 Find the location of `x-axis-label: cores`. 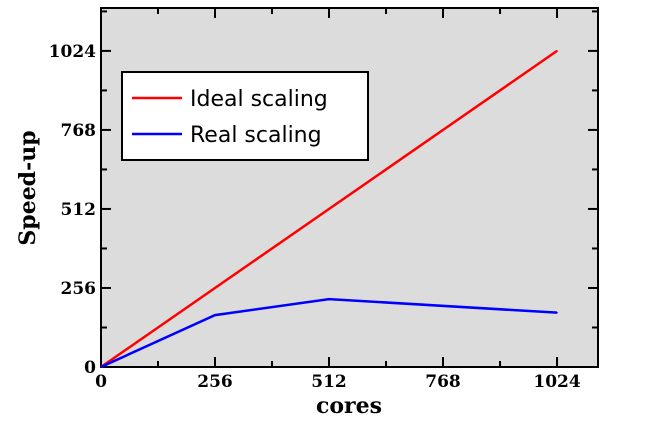

x-axis-label: cores is located at coordinates (349, 406).